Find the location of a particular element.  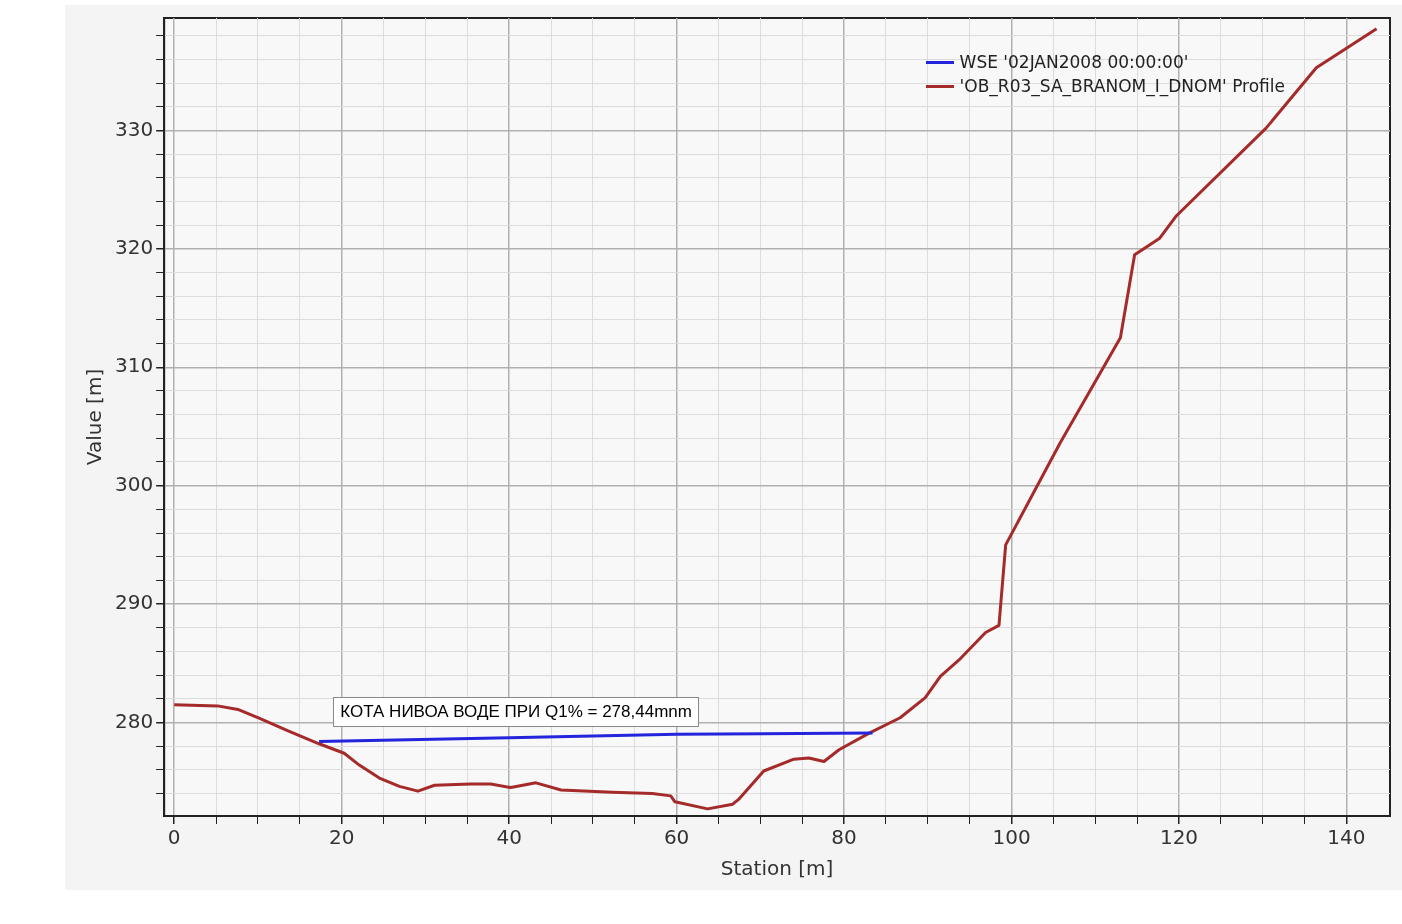

y-tick-label: 330 is located at coordinates (134, 128).